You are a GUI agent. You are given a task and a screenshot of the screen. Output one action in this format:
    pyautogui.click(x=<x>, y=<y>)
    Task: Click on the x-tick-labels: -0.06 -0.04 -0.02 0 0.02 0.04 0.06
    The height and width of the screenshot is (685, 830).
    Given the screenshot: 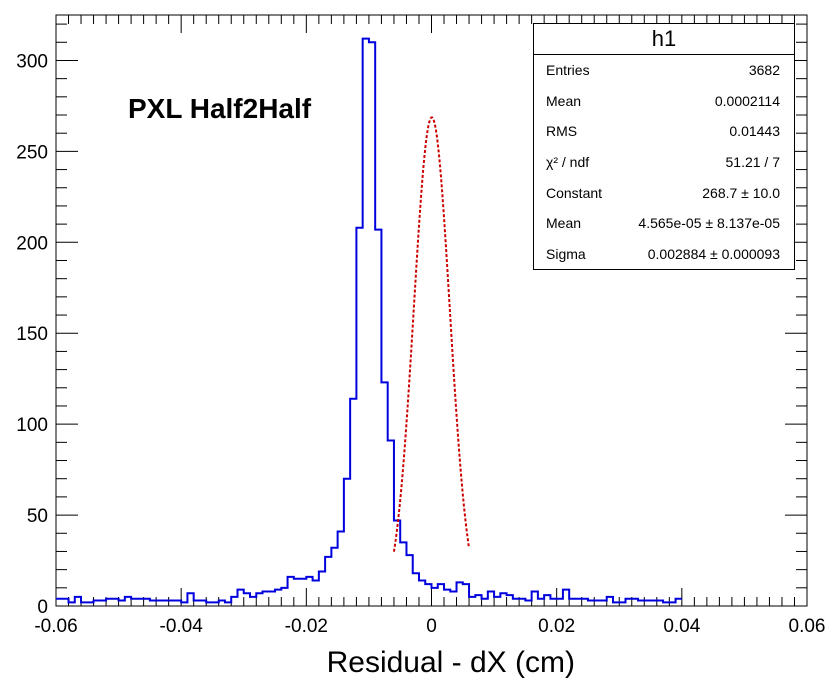 What is the action you would take?
    pyautogui.click(x=429, y=626)
    